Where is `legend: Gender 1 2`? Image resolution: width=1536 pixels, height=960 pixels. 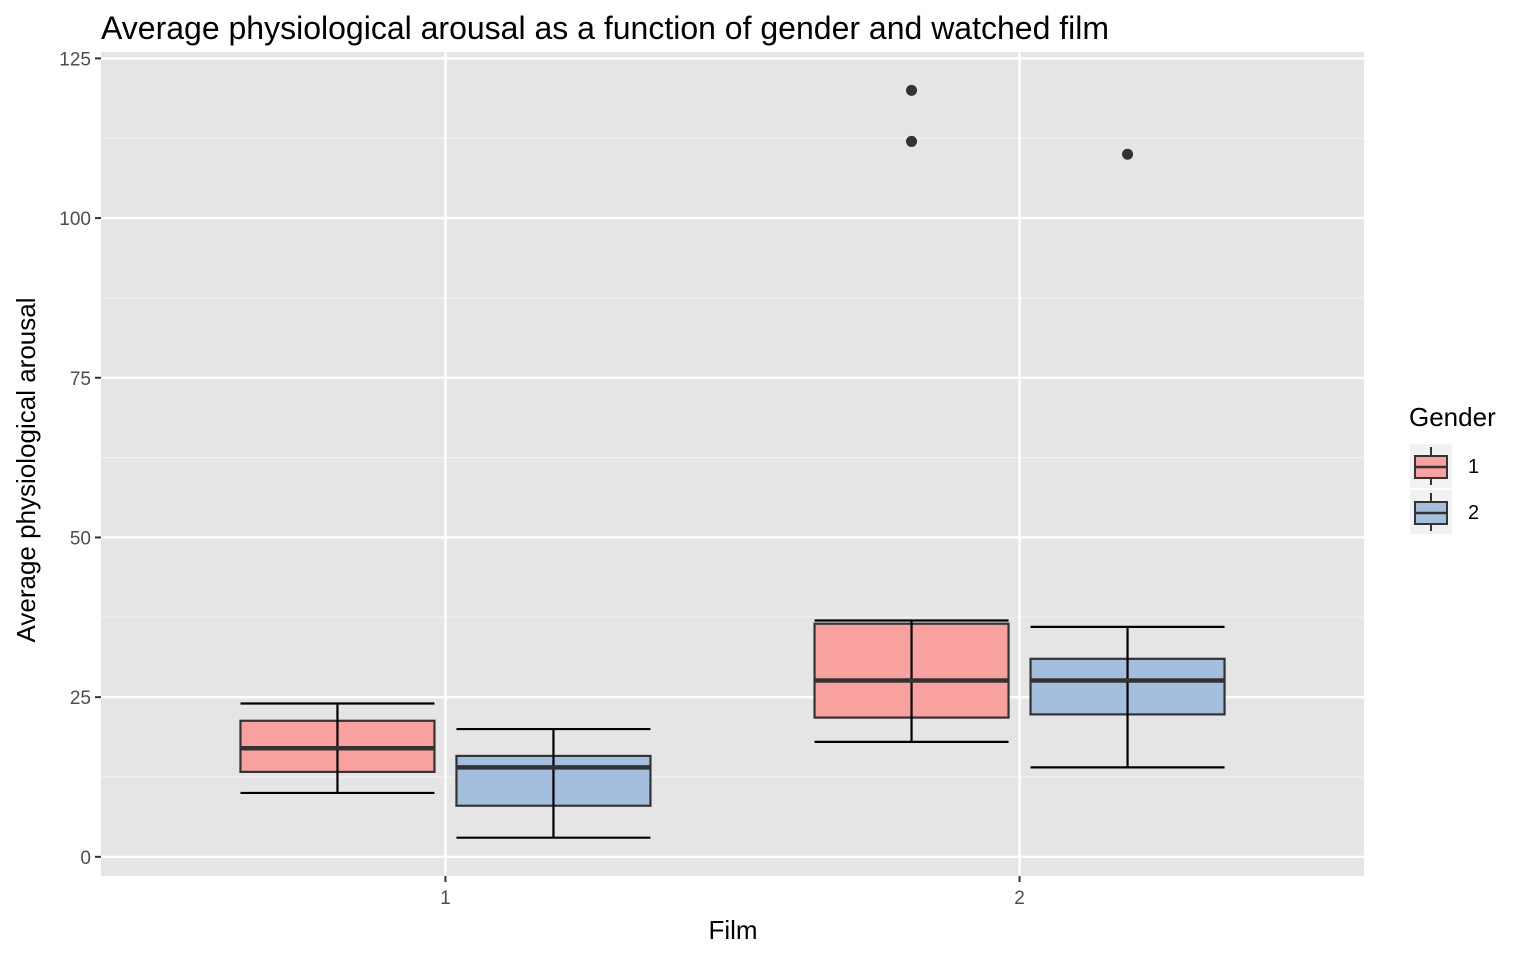 legend: Gender 1 2 is located at coordinates (1452, 468).